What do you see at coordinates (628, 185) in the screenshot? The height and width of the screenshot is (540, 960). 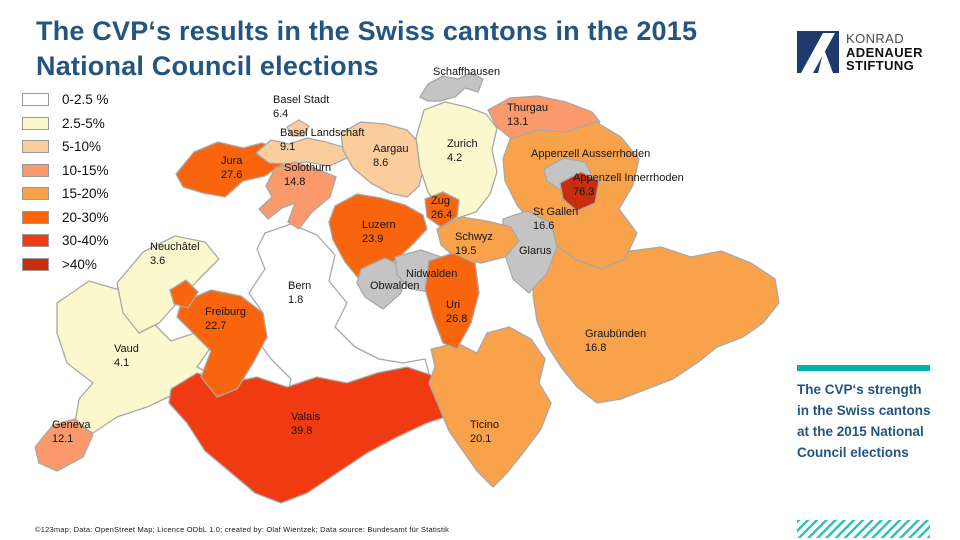 I see `canton-label-appenzell_innerrhoden: Appenzell Innerrhoden 76.3` at bounding box center [628, 185].